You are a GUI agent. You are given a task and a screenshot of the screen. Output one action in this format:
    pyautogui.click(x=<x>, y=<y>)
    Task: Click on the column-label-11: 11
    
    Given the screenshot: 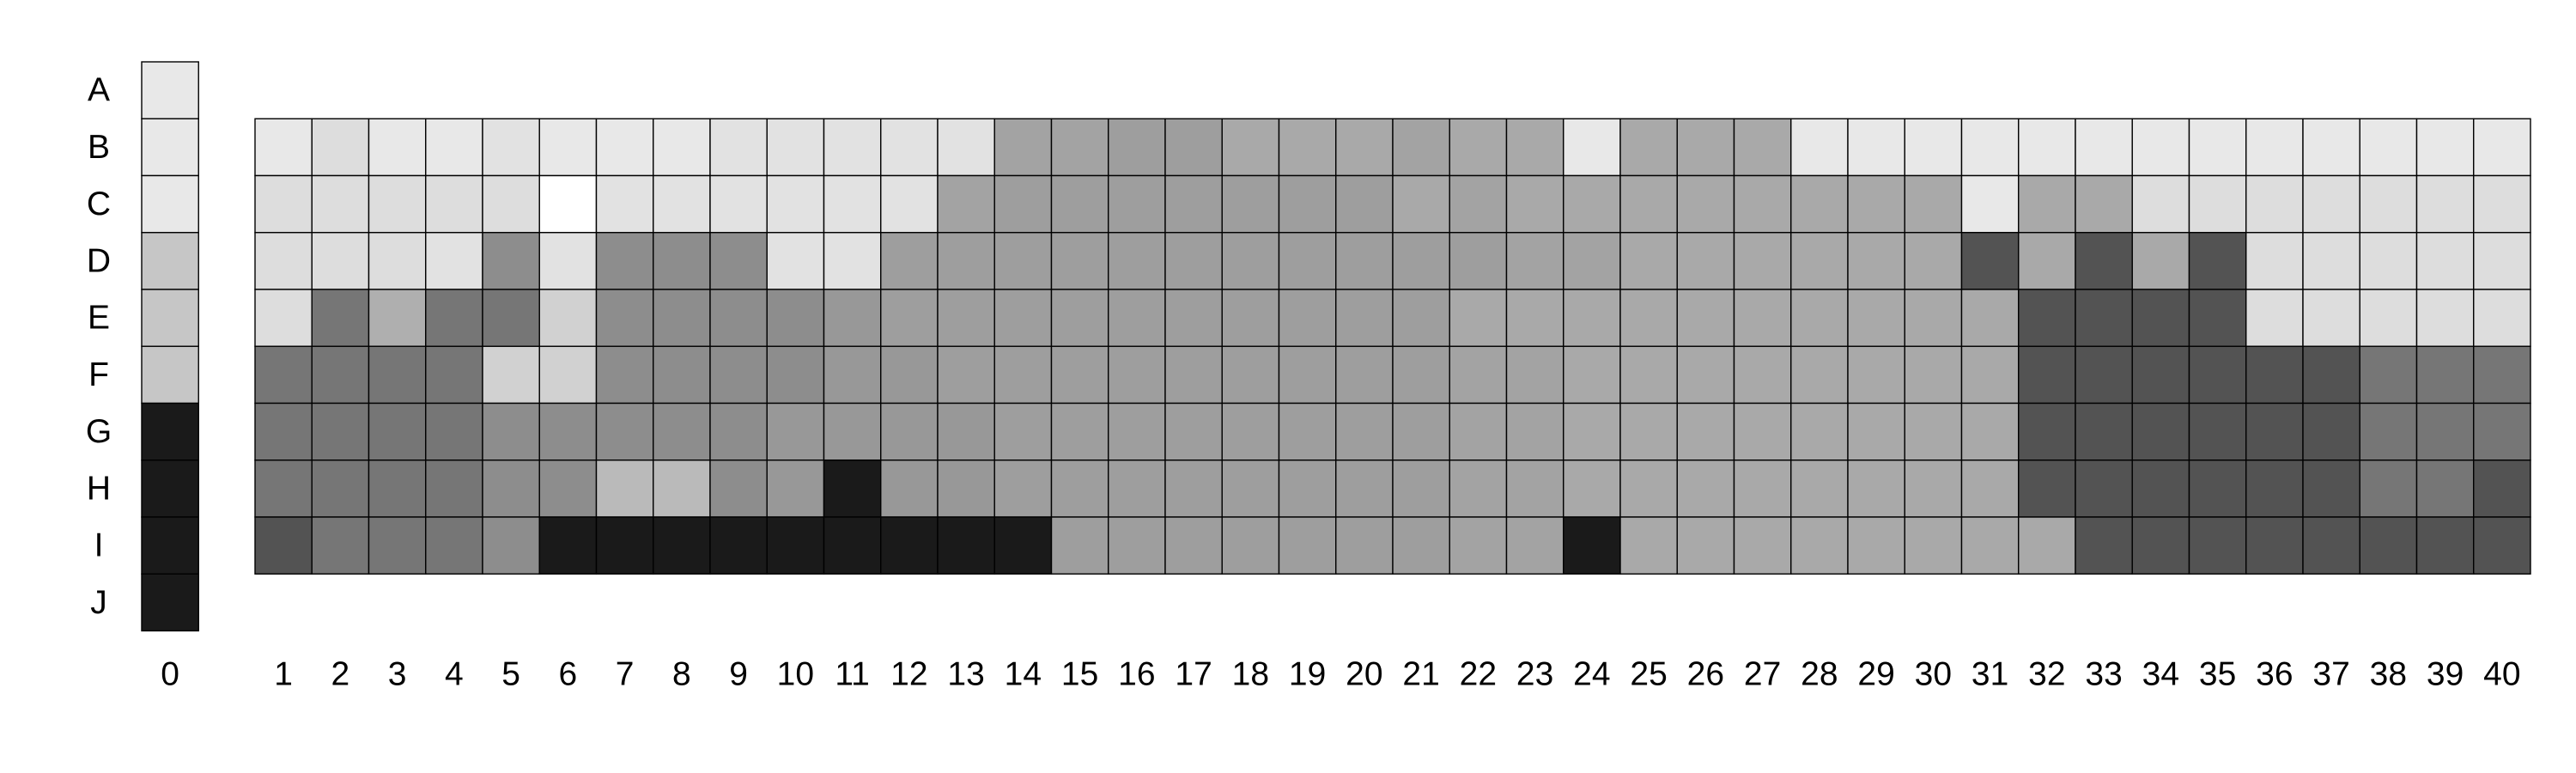 What is the action you would take?
    pyautogui.click(x=852, y=674)
    